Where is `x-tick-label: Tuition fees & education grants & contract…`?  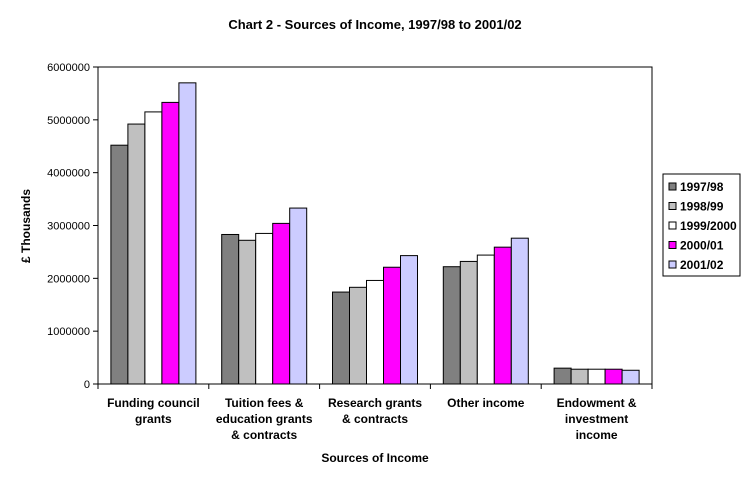
x-tick-label: Tuition fees & education grants & contract… is located at coordinates (264, 419).